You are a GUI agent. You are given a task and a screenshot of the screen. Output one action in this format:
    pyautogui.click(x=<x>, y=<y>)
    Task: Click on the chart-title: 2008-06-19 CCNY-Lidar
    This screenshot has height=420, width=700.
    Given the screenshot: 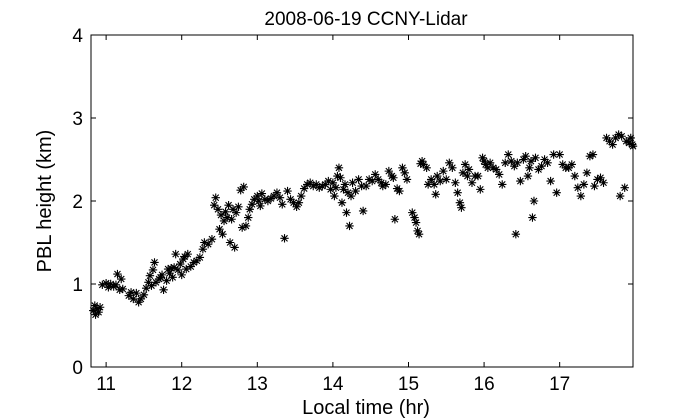 What is the action you would take?
    pyautogui.click(x=366, y=19)
    